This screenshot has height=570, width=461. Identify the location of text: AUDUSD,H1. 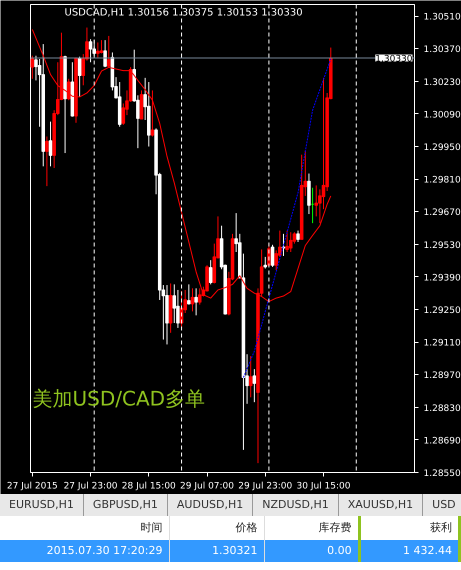
(211, 505).